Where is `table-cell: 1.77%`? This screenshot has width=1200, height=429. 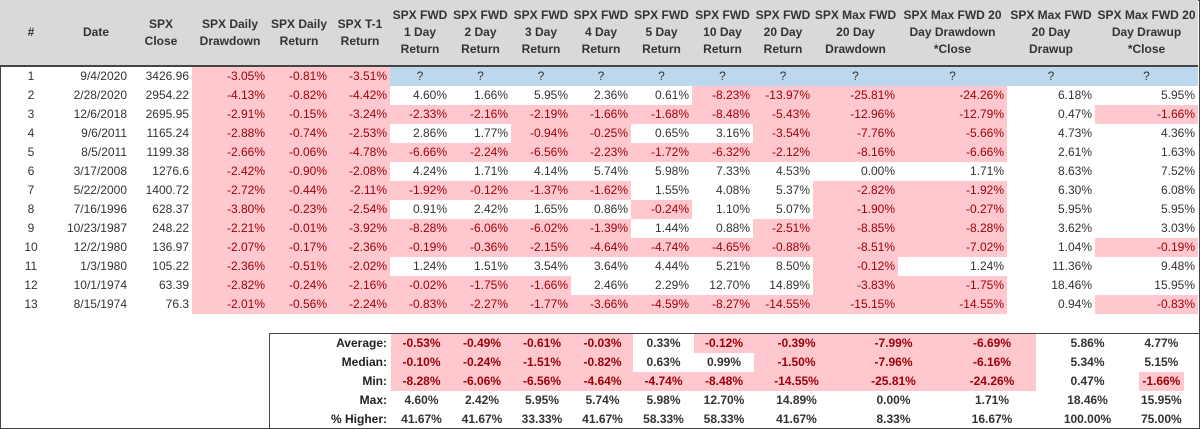
table-cell: 1.77% is located at coordinates (490, 133).